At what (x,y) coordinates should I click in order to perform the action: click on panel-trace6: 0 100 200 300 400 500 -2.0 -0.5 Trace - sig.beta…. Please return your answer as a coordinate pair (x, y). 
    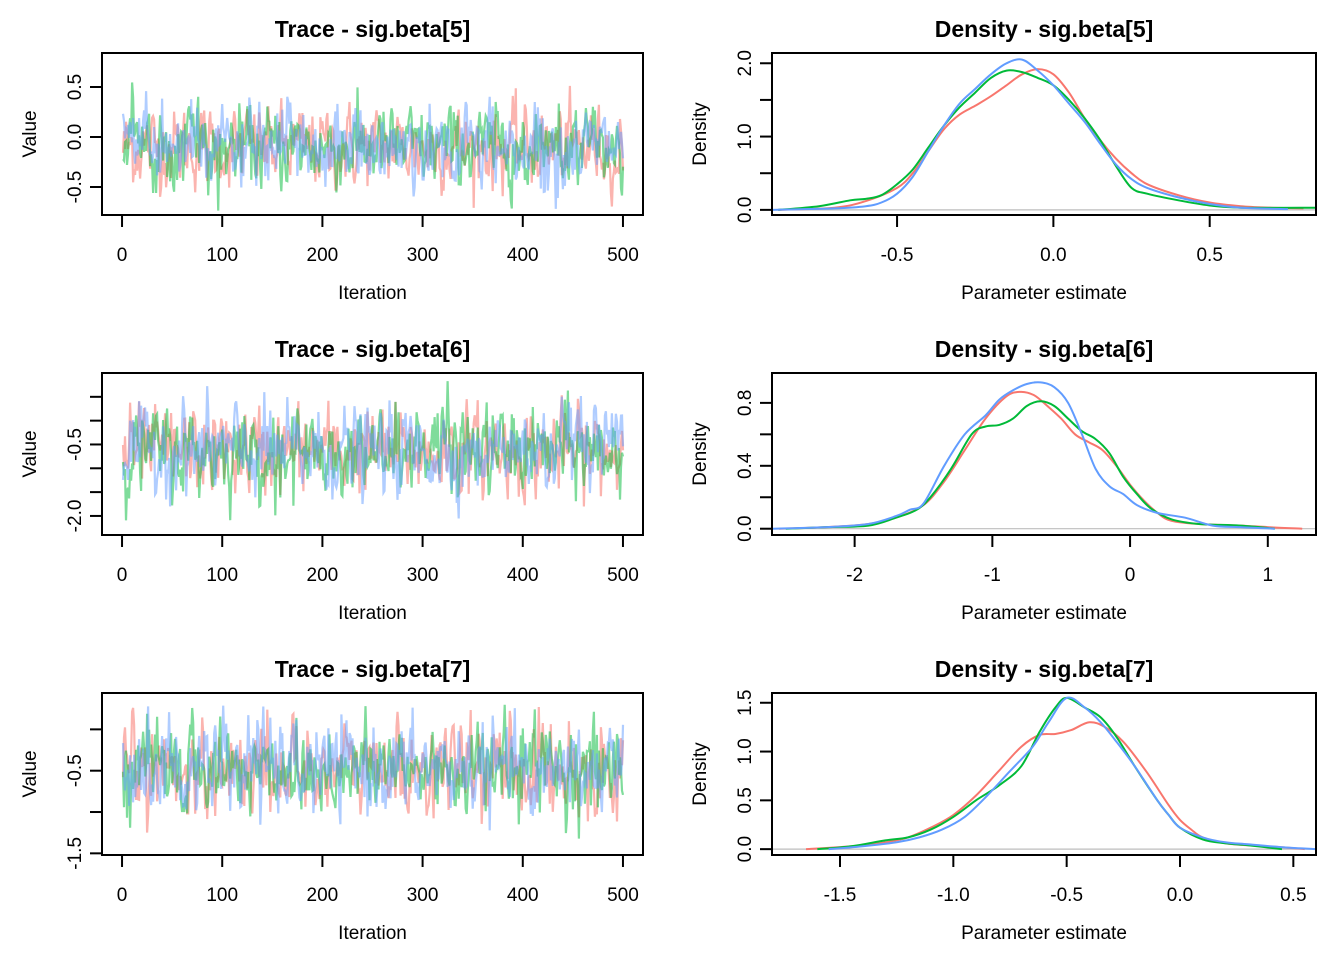
    Looking at the image, I should click on (332, 480).